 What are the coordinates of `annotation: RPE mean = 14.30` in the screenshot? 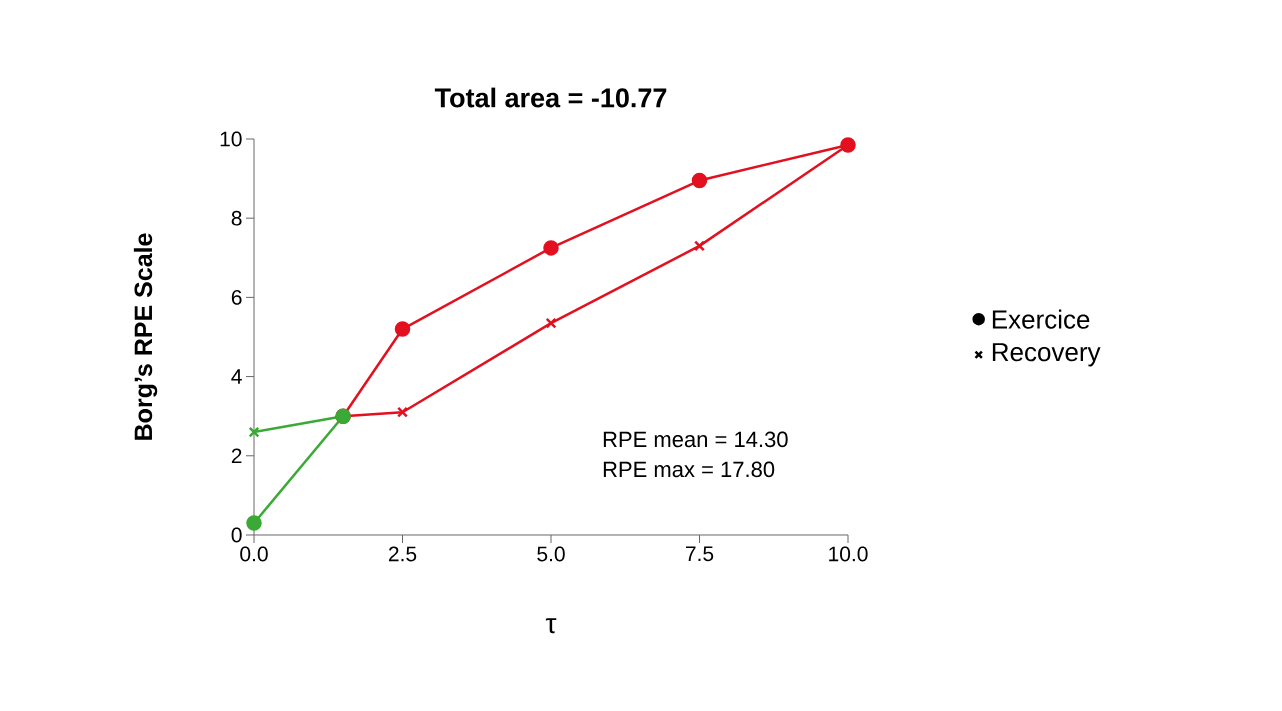 It's located at (695, 439).